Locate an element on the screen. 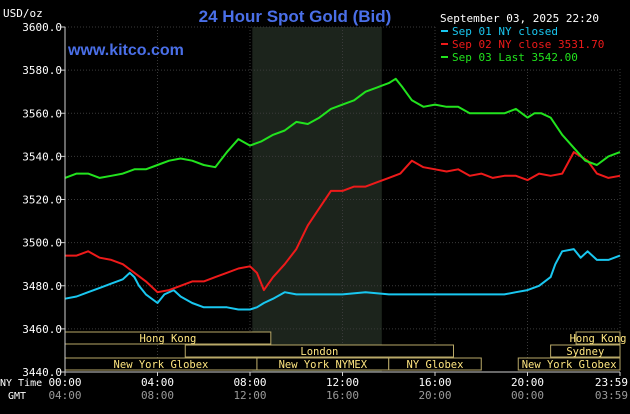  session-label: NY Globex is located at coordinates (435, 365).